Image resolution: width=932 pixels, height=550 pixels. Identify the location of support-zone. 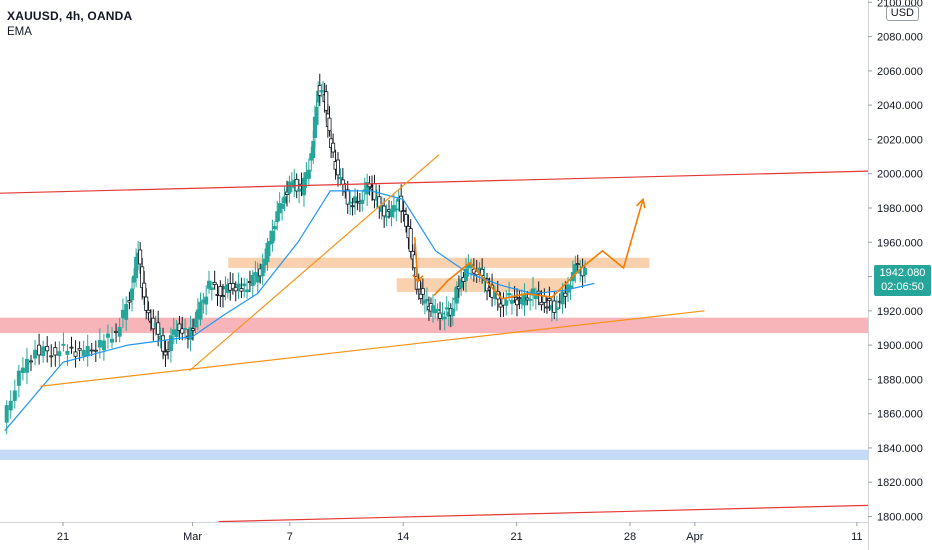
(434, 325).